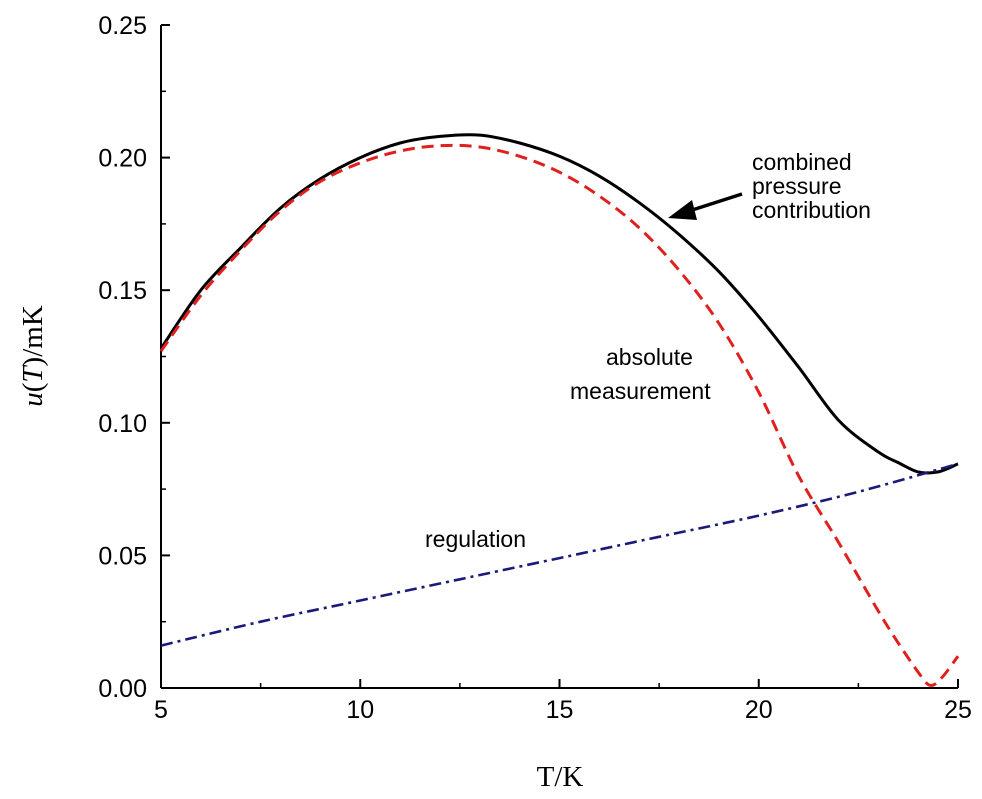 This screenshot has height=799, width=982. Describe the element at coordinates (682, 210) in the screenshot. I see `arrow-head` at that location.